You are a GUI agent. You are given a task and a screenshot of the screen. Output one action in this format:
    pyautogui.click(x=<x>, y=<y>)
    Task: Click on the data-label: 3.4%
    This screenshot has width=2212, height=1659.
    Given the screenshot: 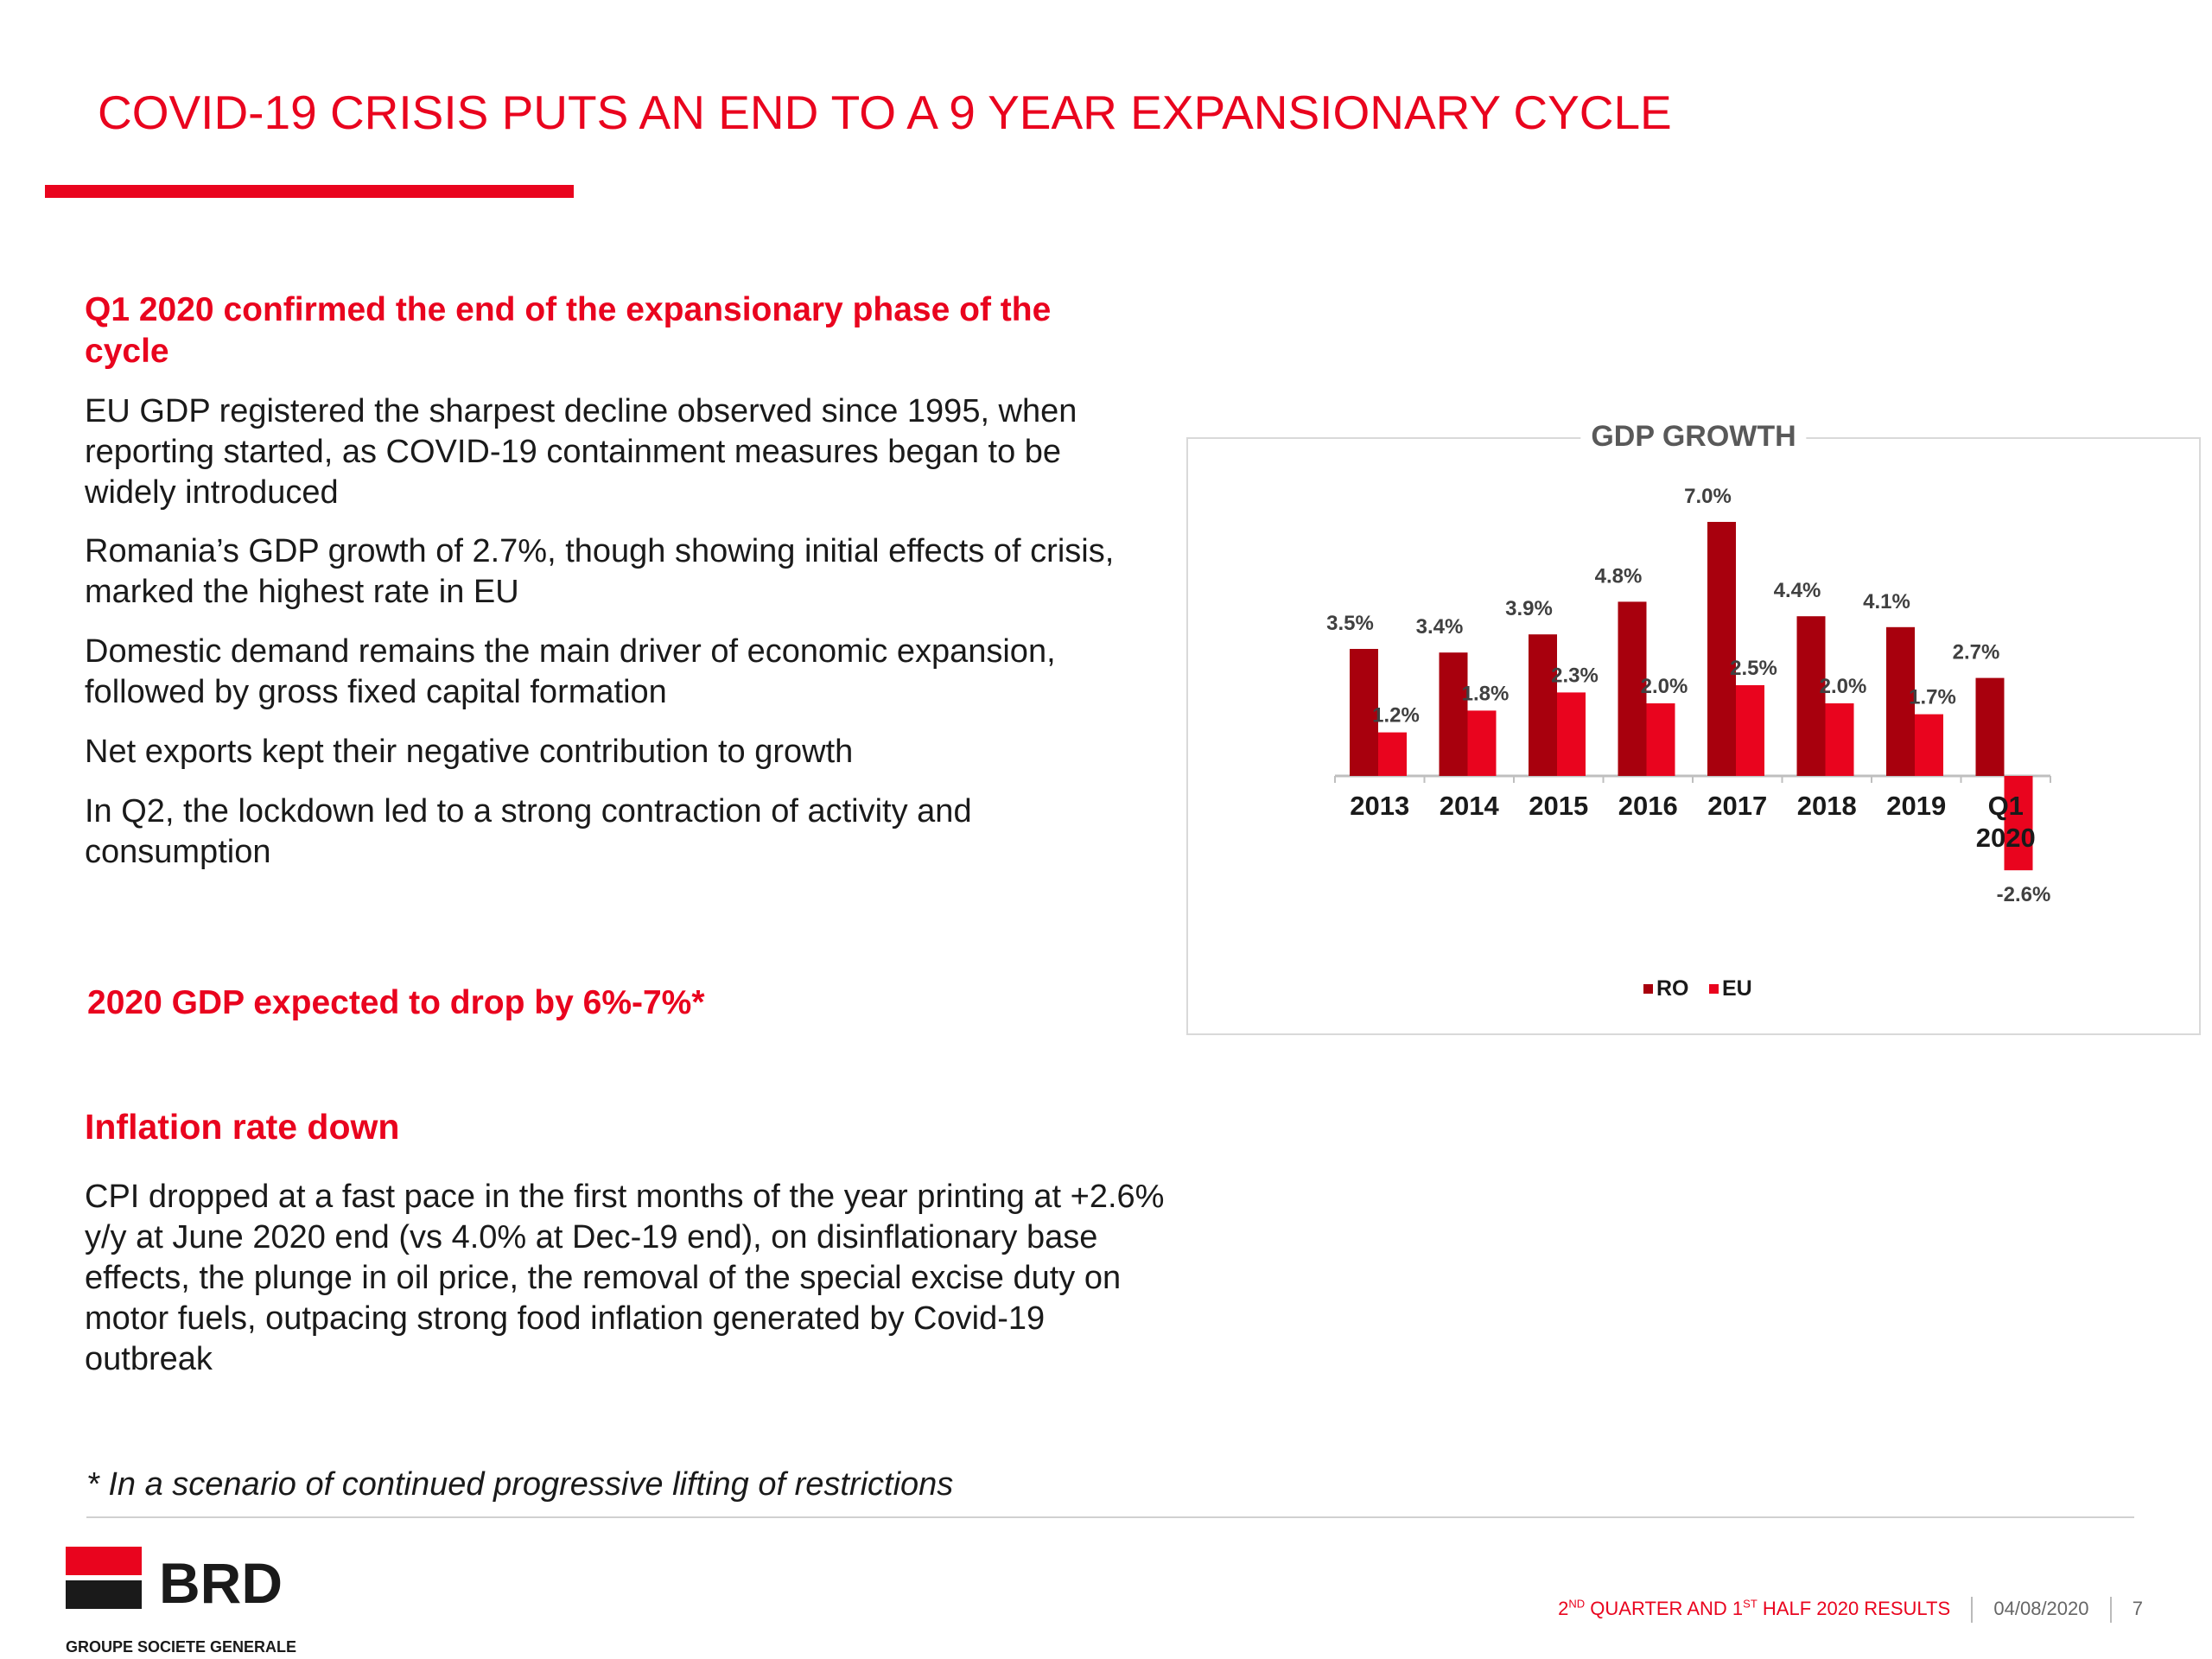 What is the action you would take?
    pyautogui.click(x=1440, y=627)
    